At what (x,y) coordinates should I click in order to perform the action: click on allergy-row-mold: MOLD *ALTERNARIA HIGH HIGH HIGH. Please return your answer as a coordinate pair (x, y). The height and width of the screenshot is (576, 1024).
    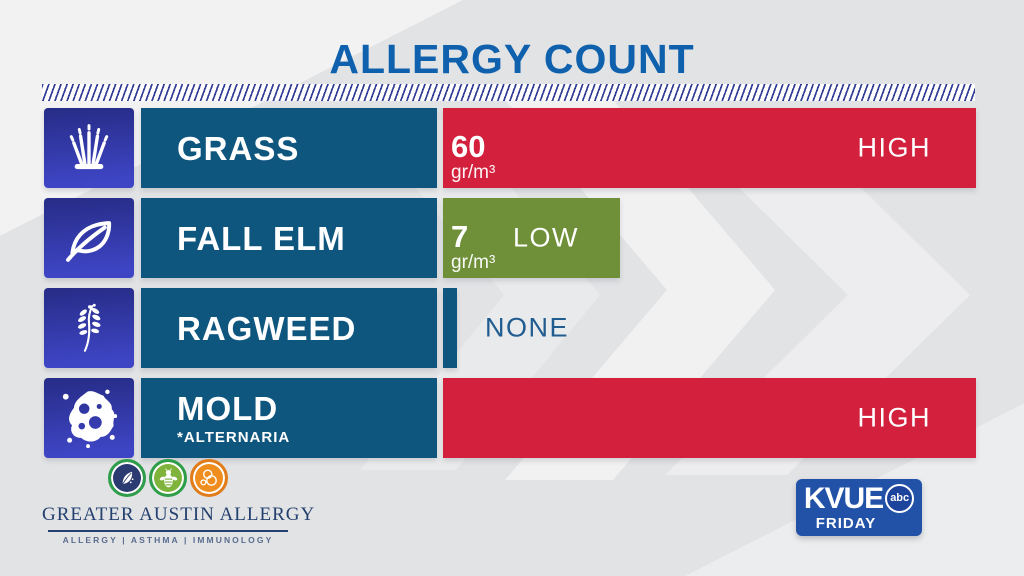
    Looking at the image, I should click on (512, 418).